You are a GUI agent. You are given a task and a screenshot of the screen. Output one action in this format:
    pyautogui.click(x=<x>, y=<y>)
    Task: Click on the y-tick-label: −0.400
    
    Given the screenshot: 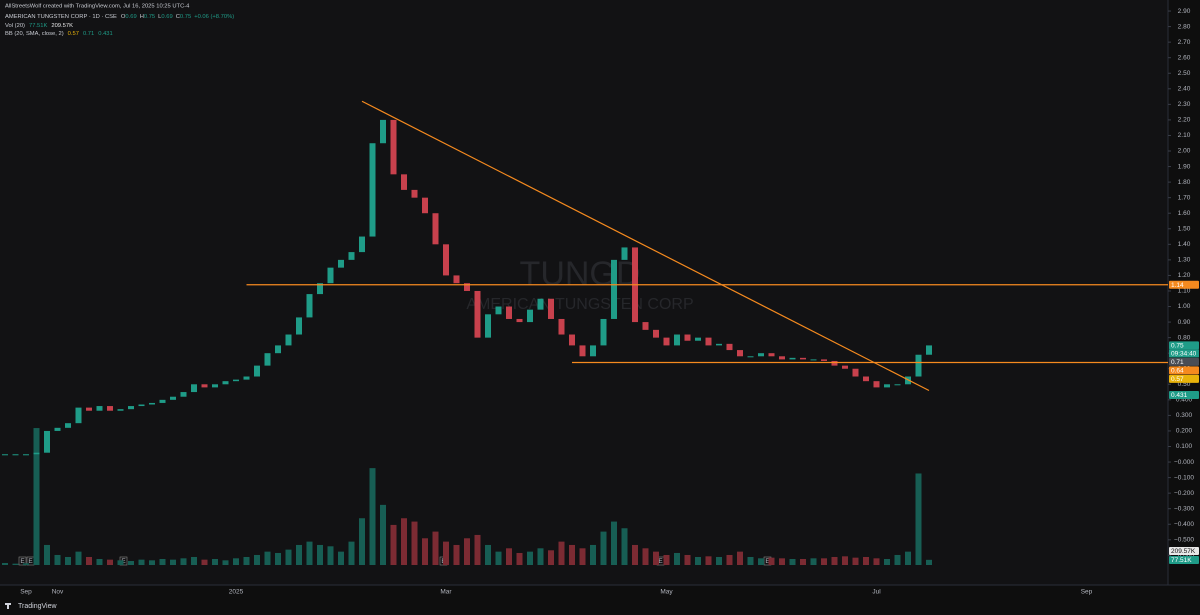 What is the action you would take?
    pyautogui.click(x=1184, y=524)
    